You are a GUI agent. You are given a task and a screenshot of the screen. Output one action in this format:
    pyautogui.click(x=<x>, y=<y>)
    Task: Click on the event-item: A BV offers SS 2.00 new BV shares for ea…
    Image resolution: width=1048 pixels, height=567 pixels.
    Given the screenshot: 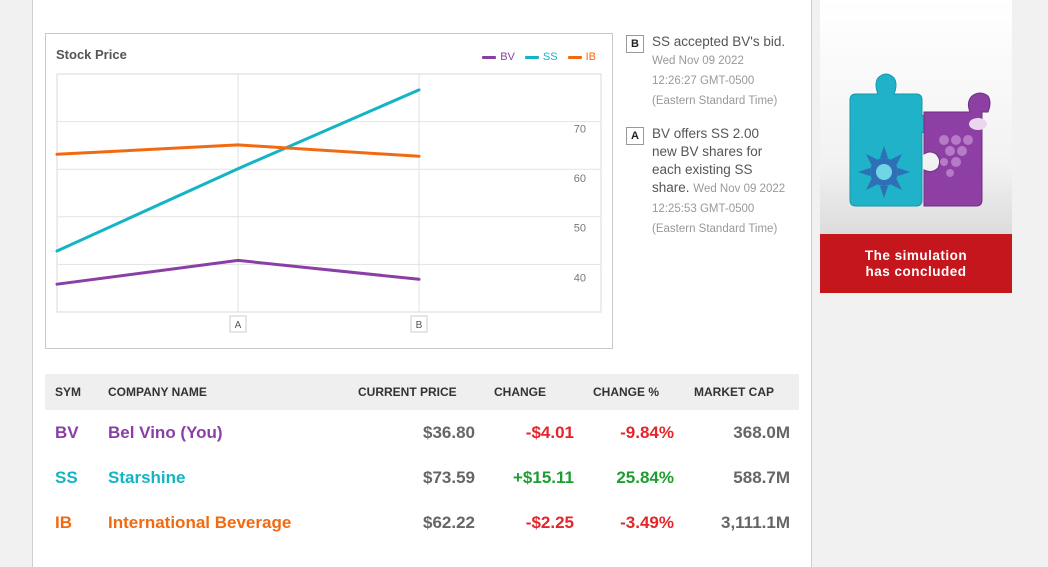 What is the action you would take?
    pyautogui.click(x=706, y=182)
    